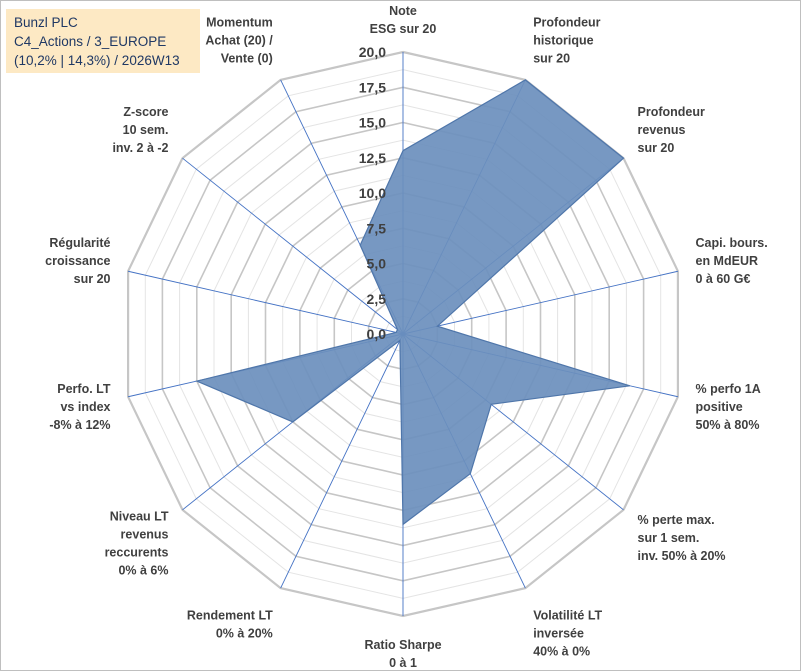 This screenshot has width=801, height=671. I want to click on axis-label: Profondeur revenus sur 20, so click(671, 130).